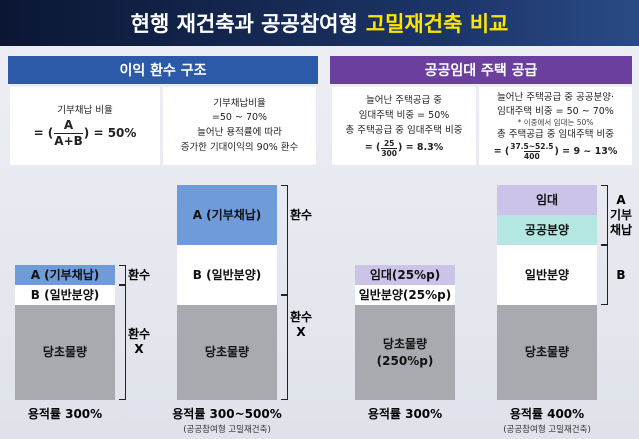 The image size is (639, 439). I want to click on bracket-label: A 기부 채납, so click(621, 215).